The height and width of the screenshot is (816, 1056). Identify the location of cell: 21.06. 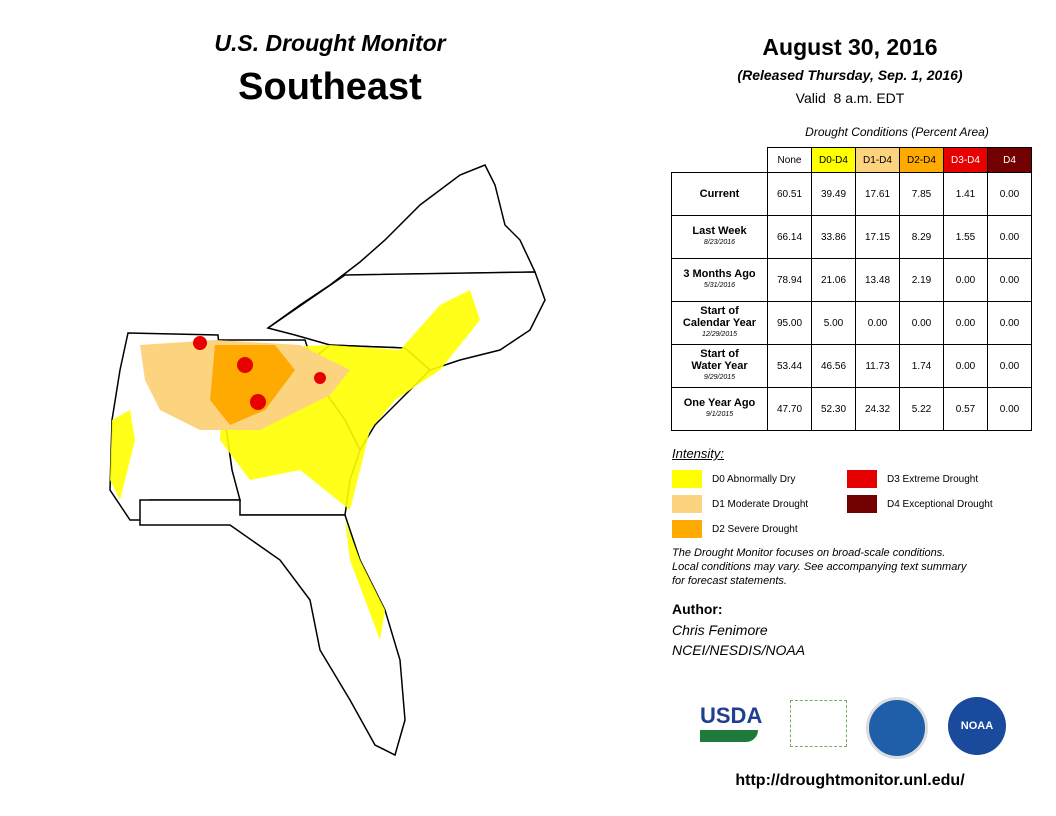
(833, 280).